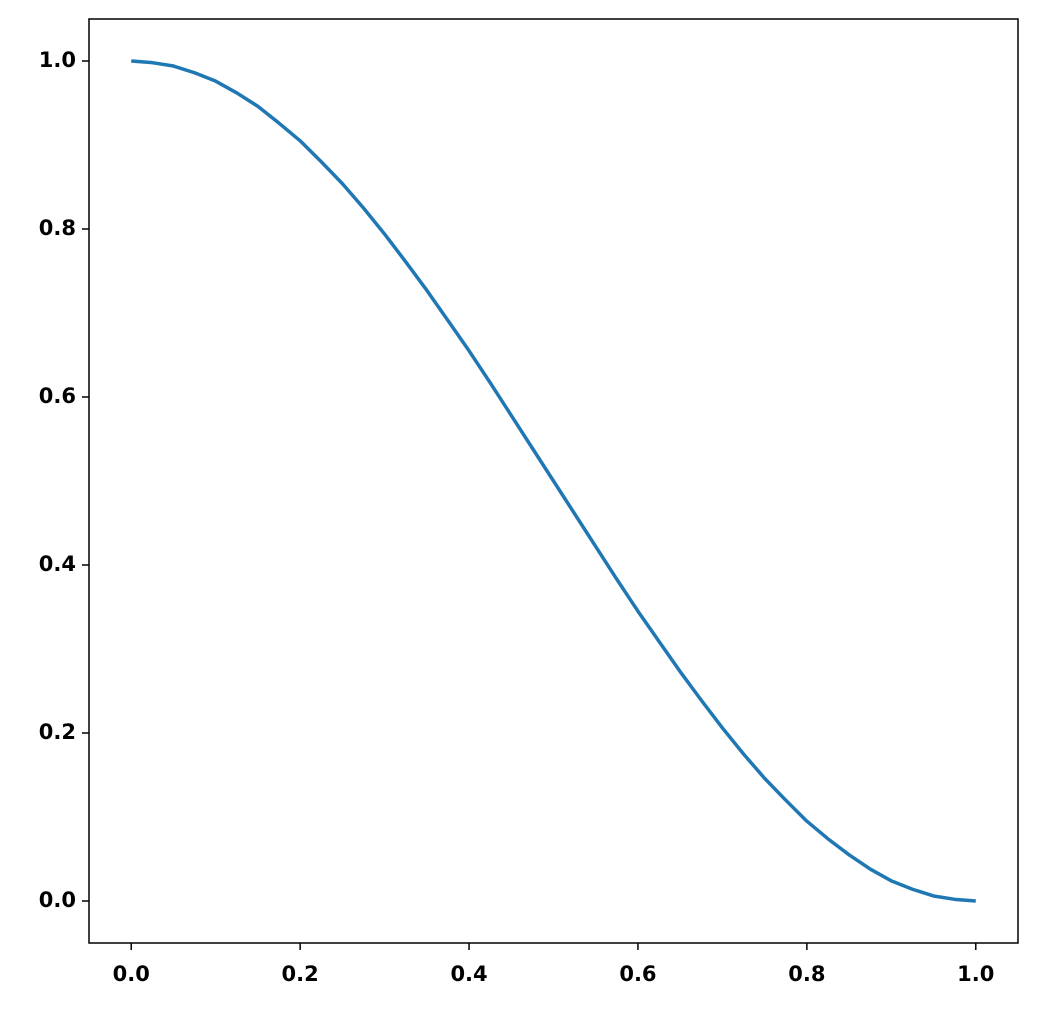  Describe the element at coordinates (57, 900) in the screenshot. I see `y-tick-label: 0.0` at that location.